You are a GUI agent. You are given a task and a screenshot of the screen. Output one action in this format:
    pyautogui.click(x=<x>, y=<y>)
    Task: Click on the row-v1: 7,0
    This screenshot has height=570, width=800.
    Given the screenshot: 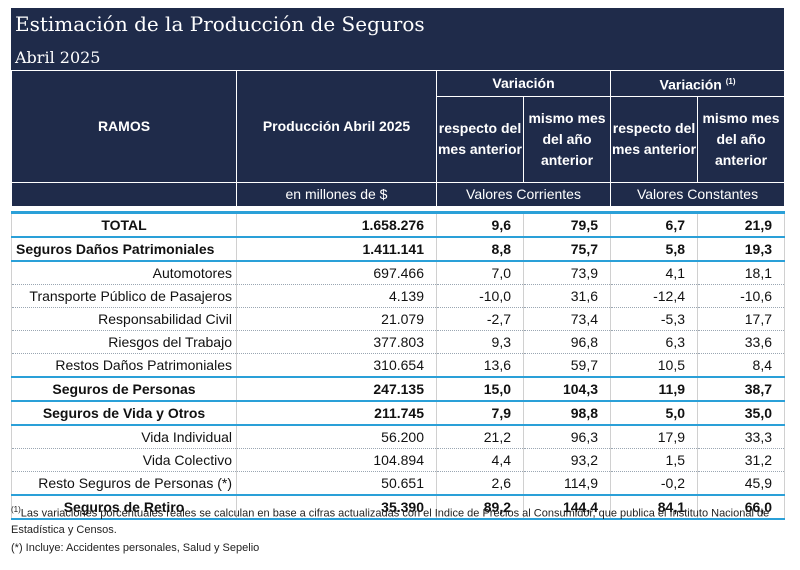 What is the action you would take?
    pyautogui.click(x=480, y=272)
    